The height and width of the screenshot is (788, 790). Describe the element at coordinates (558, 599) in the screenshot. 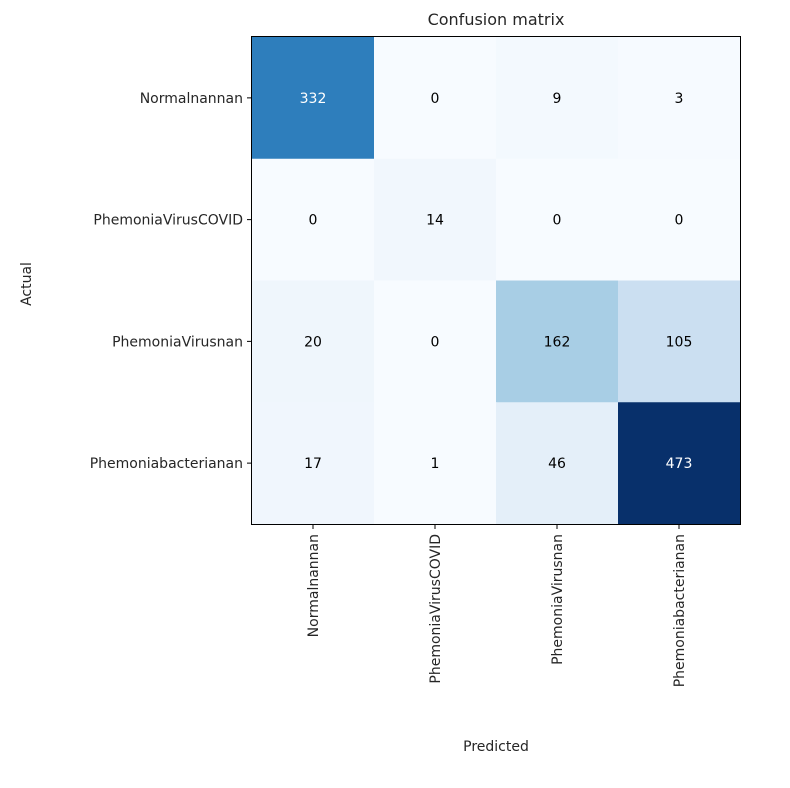

I see `x-tick-label: PhemoniaVirusnan` at that location.